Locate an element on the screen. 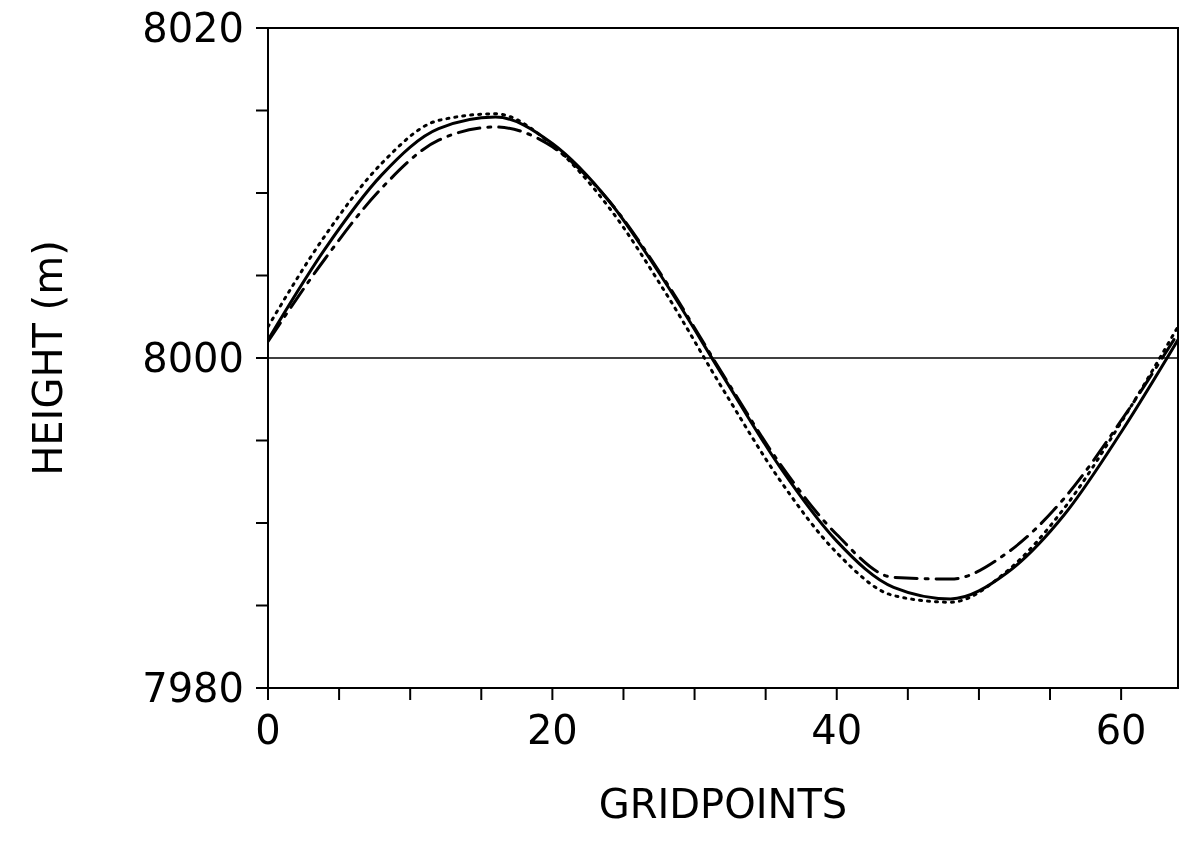 Image resolution: width=1196 pixels, height=848 pixels. y-tick-label: 8000 is located at coordinates (193, 358).